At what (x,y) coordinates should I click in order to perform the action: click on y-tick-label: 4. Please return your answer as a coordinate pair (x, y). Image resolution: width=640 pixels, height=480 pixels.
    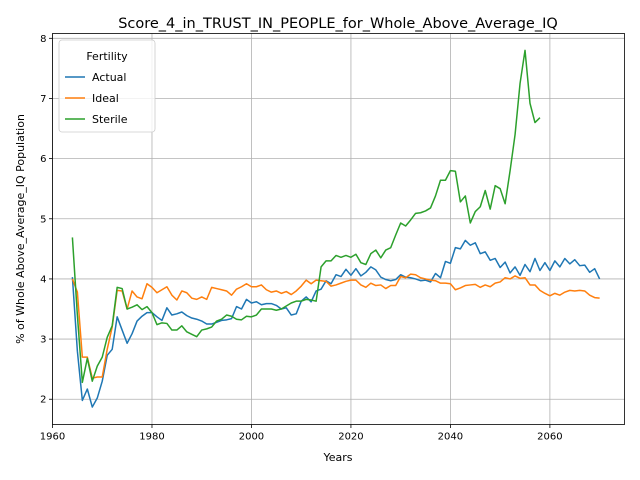
    Looking at the image, I should click on (43, 279).